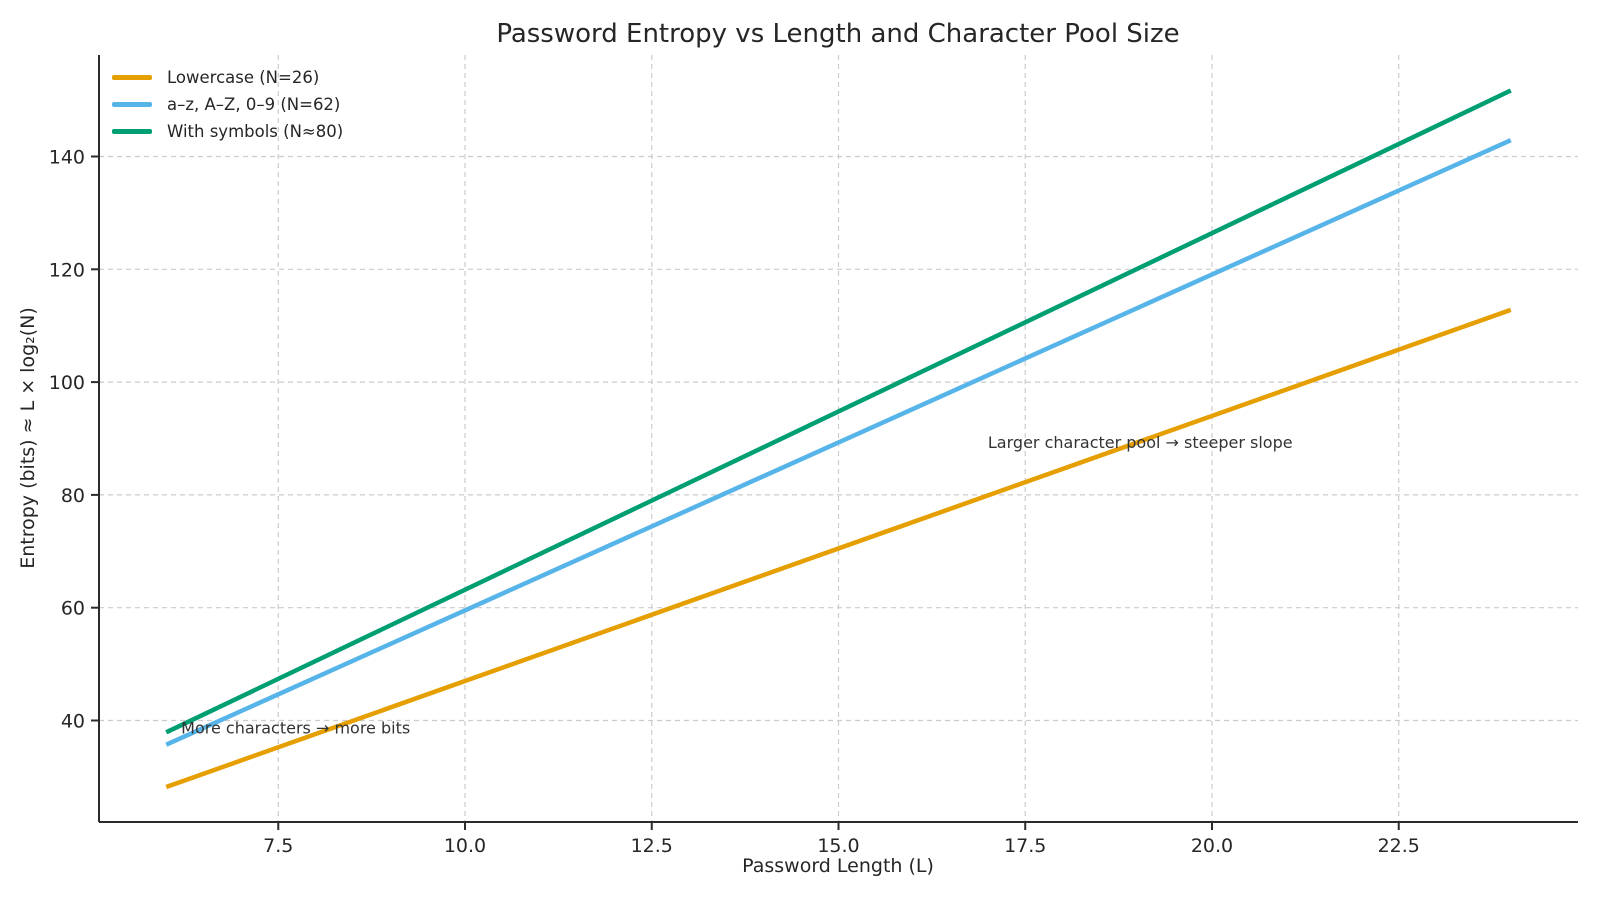 Image resolution: width=1600 pixels, height=900 pixels. What do you see at coordinates (838, 866) in the screenshot?
I see `x-axis-label: Password Length (L)` at bounding box center [838, 866].